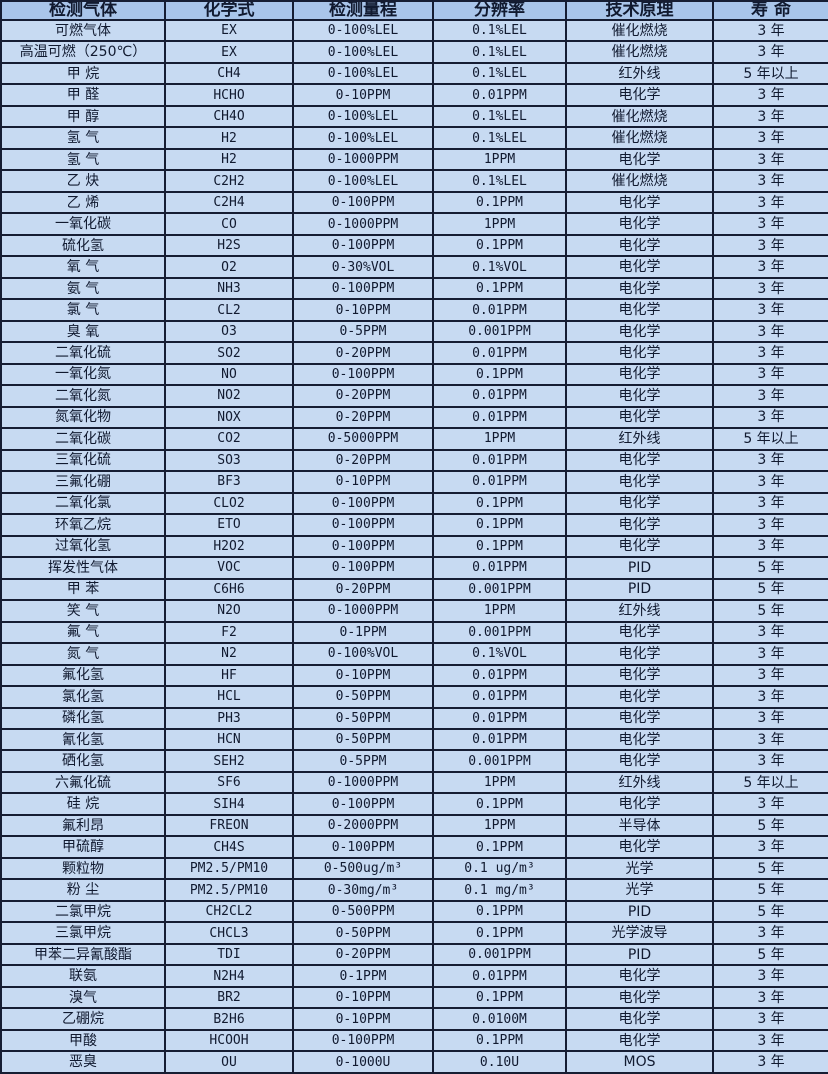 Image resolution: width=828 pixels, height=1074 pixels. I want to click on cell-chemical-formula: CL2, so click(229, 310).